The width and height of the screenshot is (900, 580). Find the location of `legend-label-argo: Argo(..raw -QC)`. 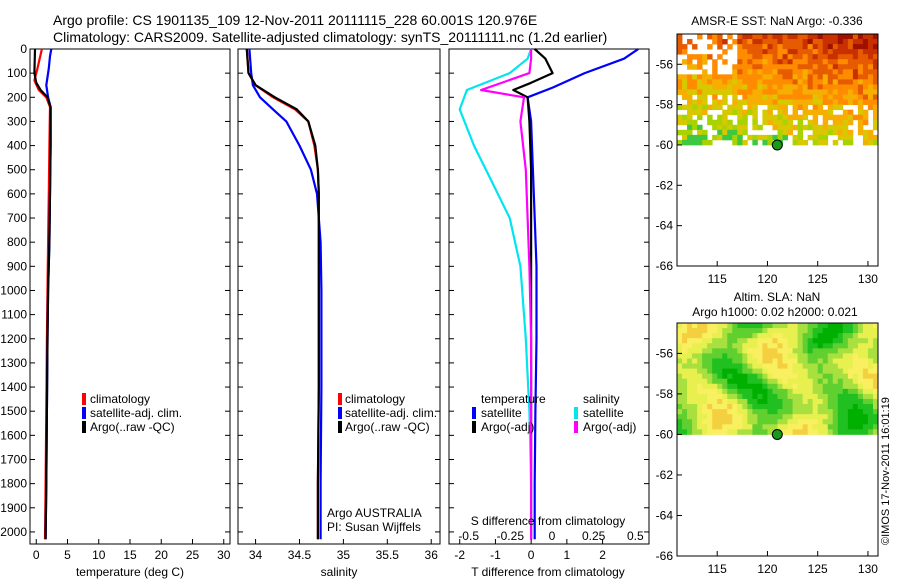

legend-label-argo: Argo(..raw -QC) is located at coordinates (387, 427).